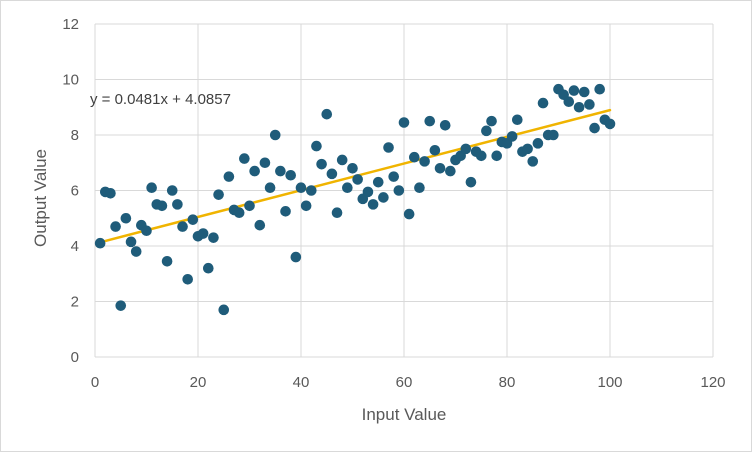 The image size is (752, 452). Describe the element at coordinates (712, 382) in the screenshot. I see `x-tick-label: 120` at that location.